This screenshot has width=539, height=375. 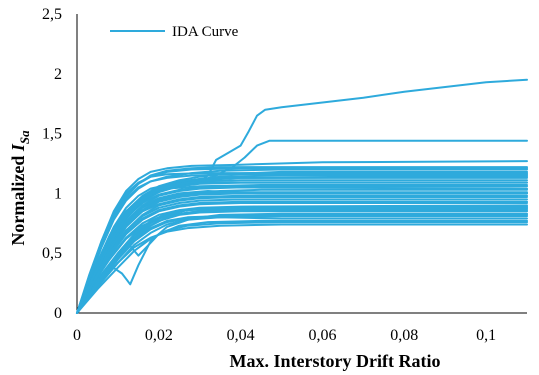 What do you see at coordinates (322, 335) in the screenshot?
I see `x-tick-label: 0,06` at bounding box center [322, 335].